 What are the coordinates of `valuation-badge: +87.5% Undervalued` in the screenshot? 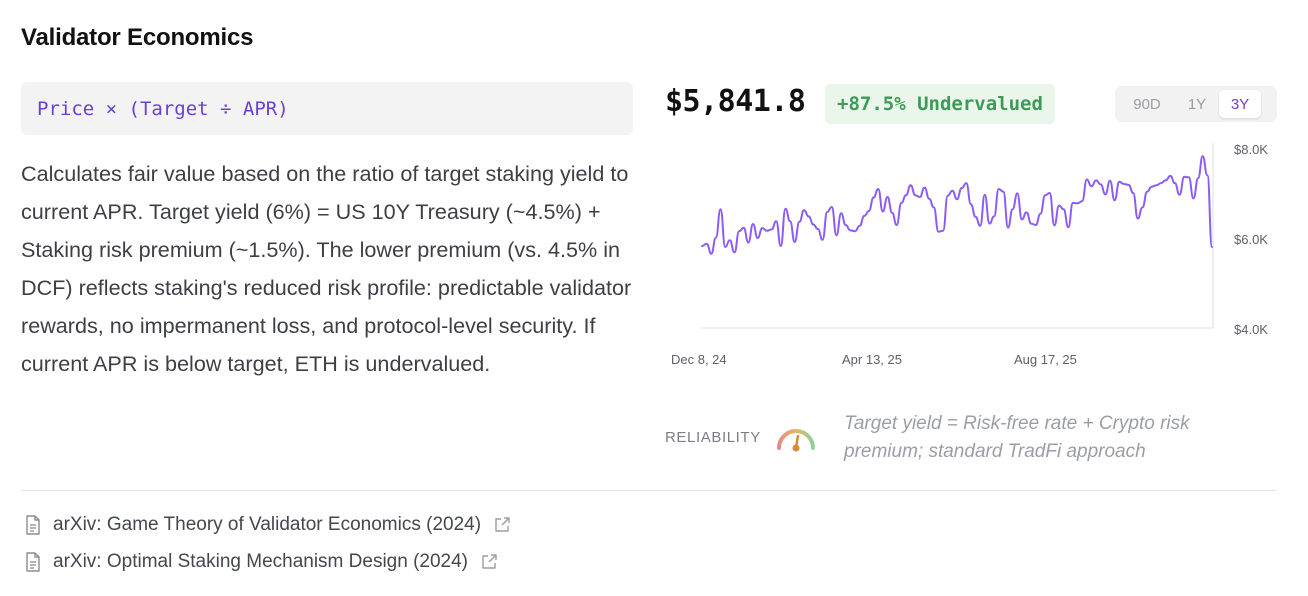 It's located at (940, 104).